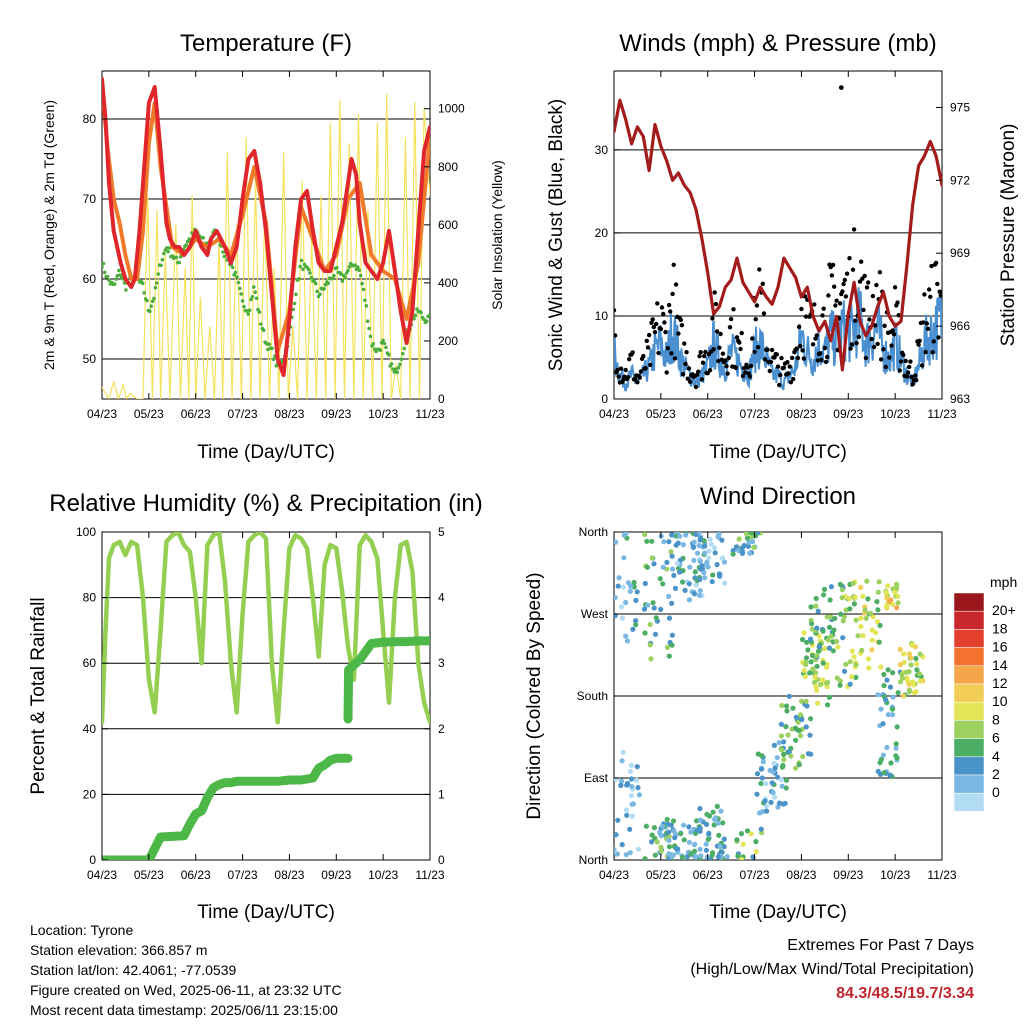 The width and height of the screenshot is (1024, 1024). What do you see at coordinates (448, 167) in the screenshot?
I see `y2-tick-label: 800` at bounding box center [448, 167].